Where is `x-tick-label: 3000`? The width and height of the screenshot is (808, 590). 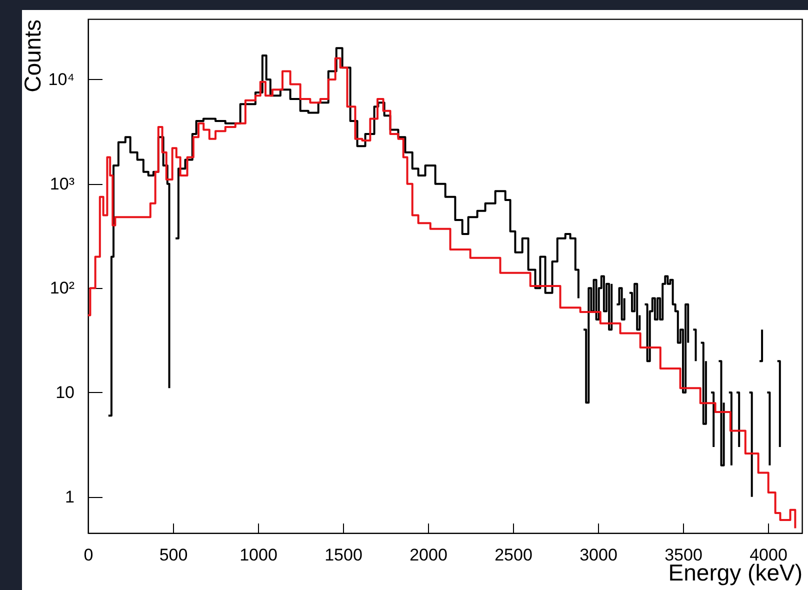 x-tick-label: 3000 is located at coordinates (599, 555).